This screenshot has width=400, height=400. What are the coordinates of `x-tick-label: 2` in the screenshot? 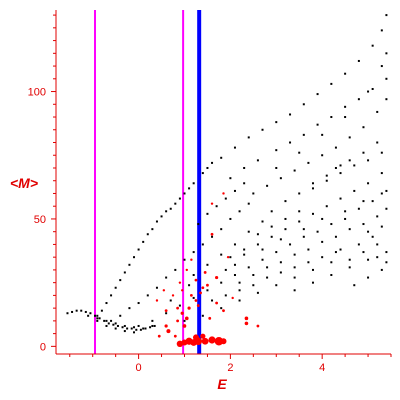 It's located at (230, 368).